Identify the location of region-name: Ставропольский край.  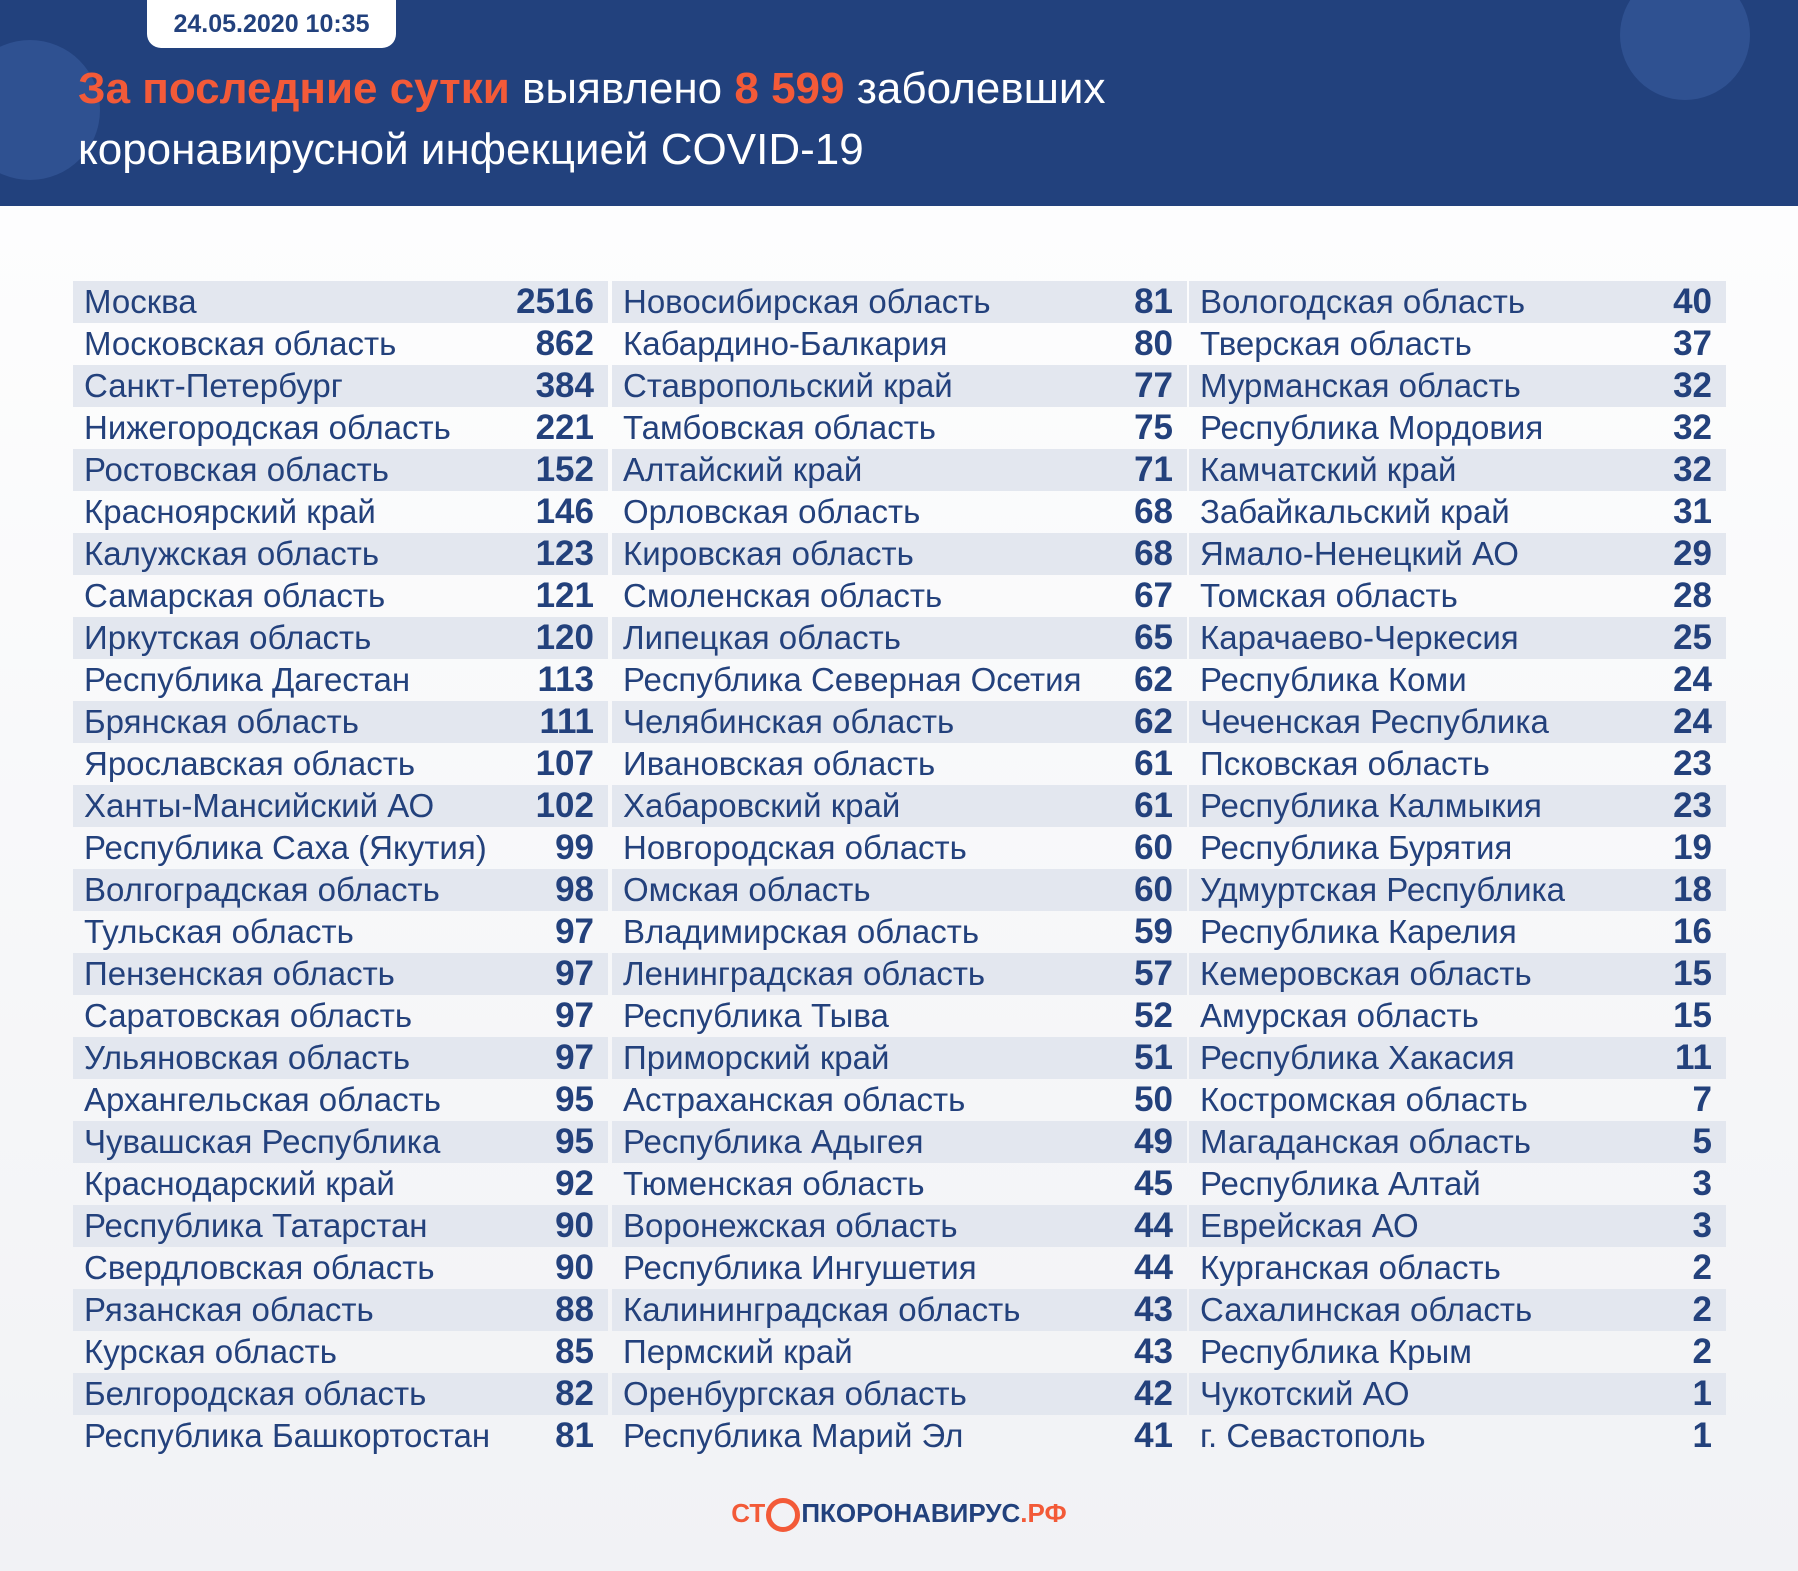
(788, 385).